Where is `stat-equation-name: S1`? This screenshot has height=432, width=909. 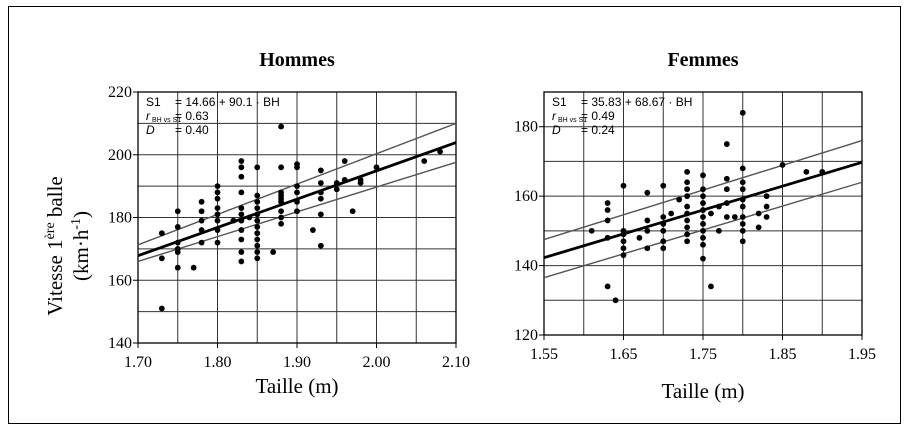 stat-equation-name: S1 is located at coordinates (559, 102).